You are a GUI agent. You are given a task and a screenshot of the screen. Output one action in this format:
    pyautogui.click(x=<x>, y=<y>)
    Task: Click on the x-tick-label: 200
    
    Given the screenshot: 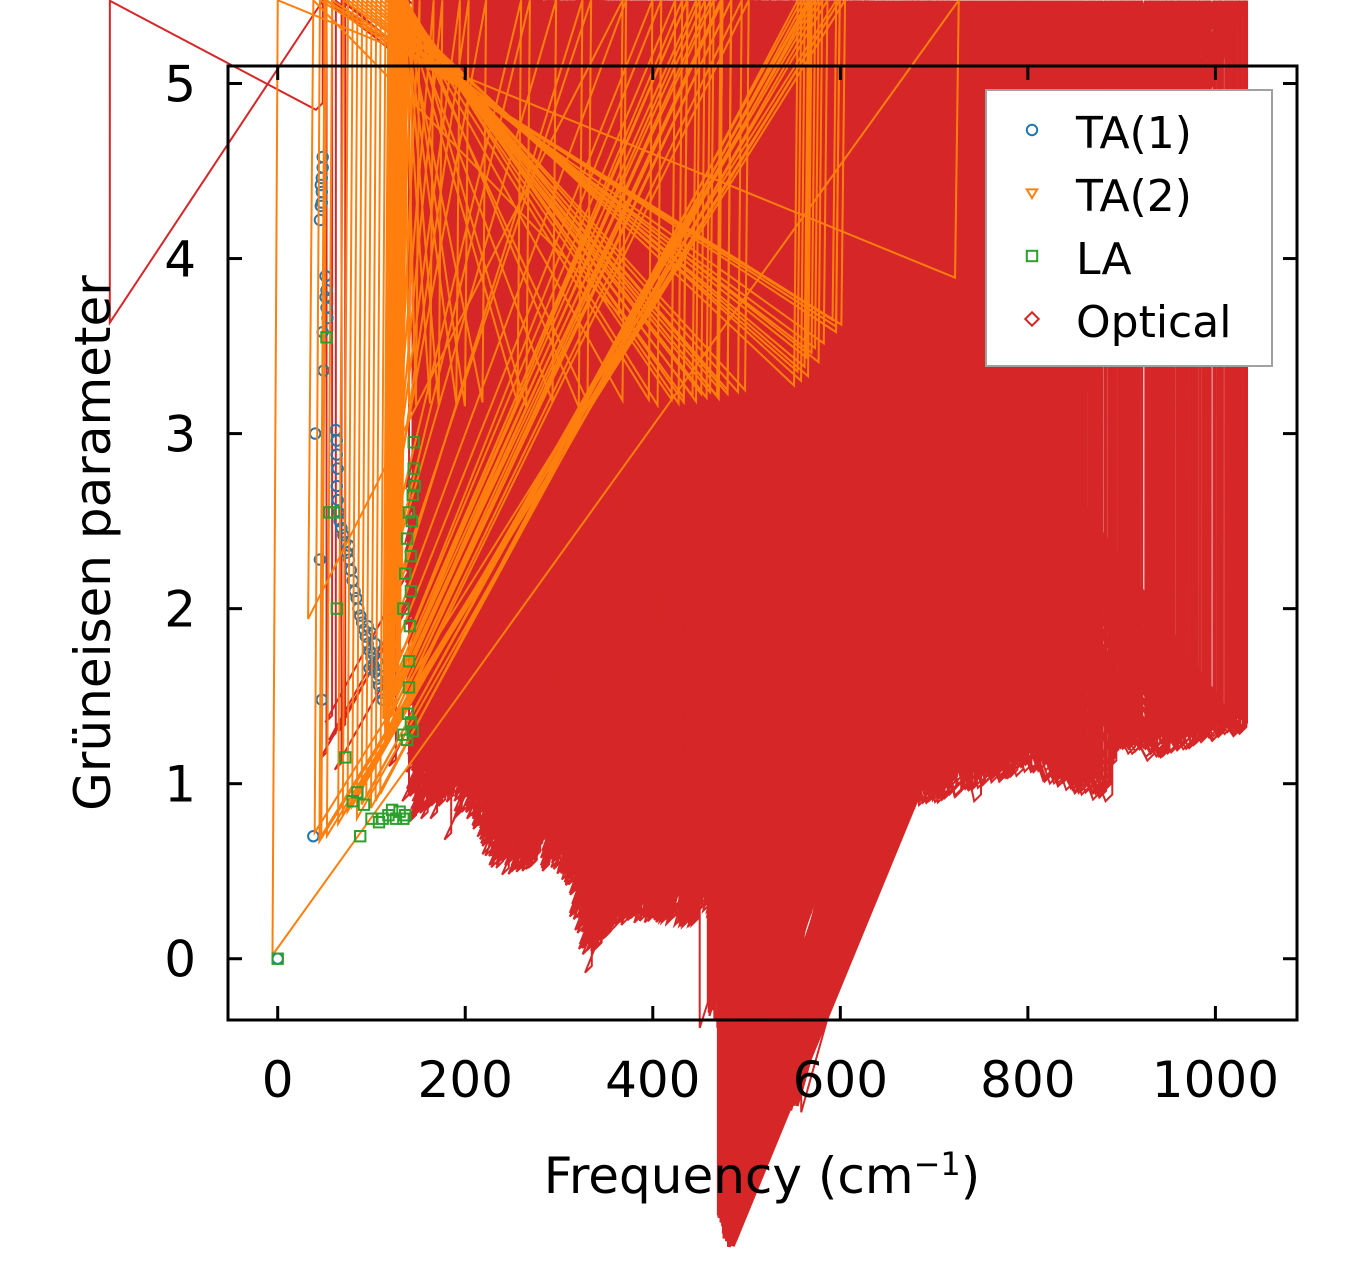 What is the action you would take?
    pyautogui.click(x=465, y=1080)
    